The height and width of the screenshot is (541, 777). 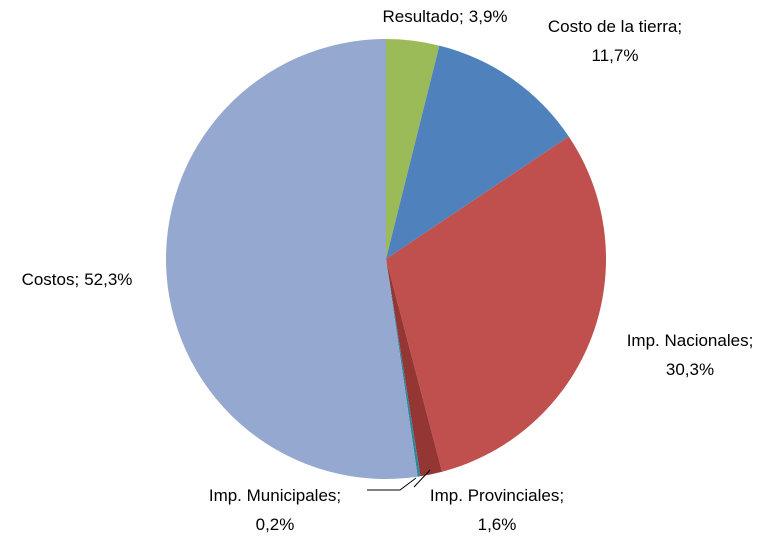 I want to click on label-category: Imp. Provinciales, so click(x=494, y=495).